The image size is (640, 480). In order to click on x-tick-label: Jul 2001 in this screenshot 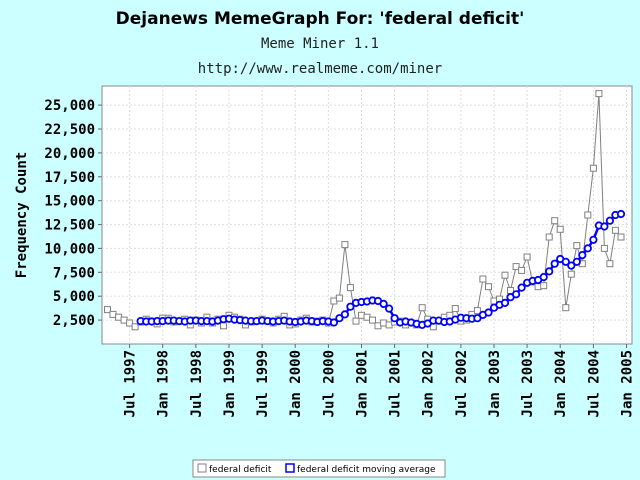, I will do `click(396, 383)`.